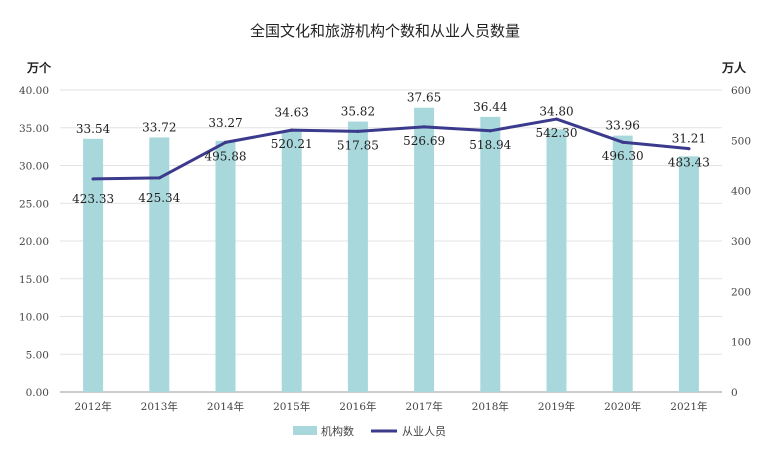  Describe the element at coordinates (741, 192) in the screenshot. I see `right-tick-label: 400` at that location.